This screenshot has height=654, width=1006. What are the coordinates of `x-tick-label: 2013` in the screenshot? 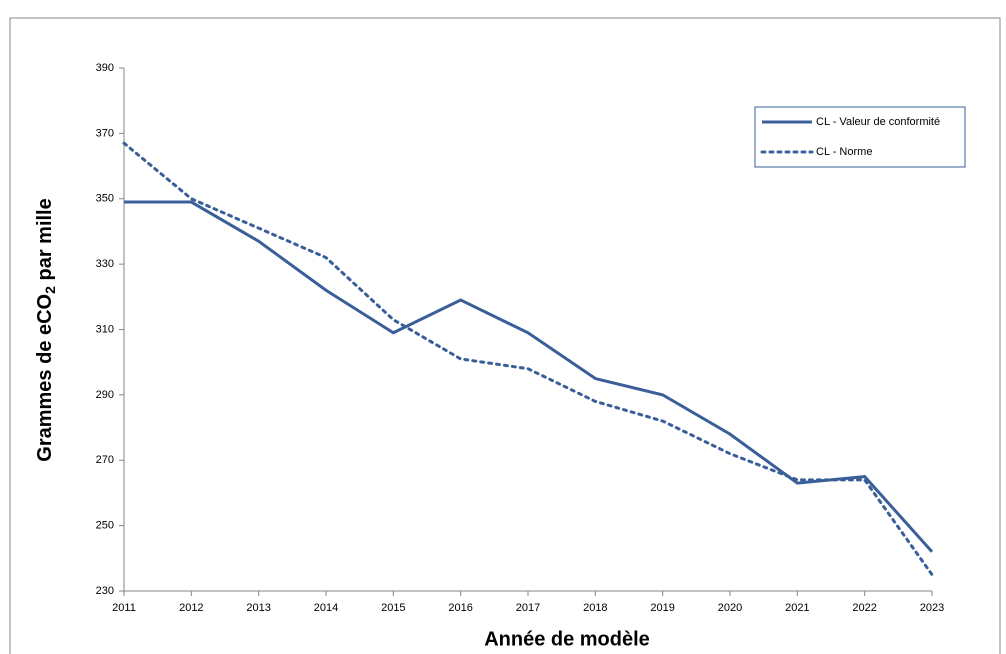 It's located at (258, 608).